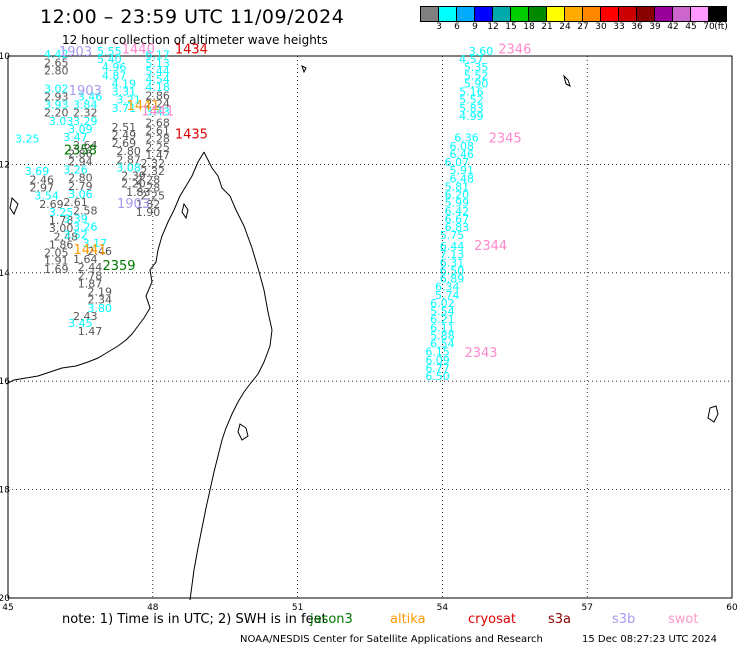 The width and height of the screenshot is (740, 650). I want to click on wave-height-value: 3.29, so click(85, 121).